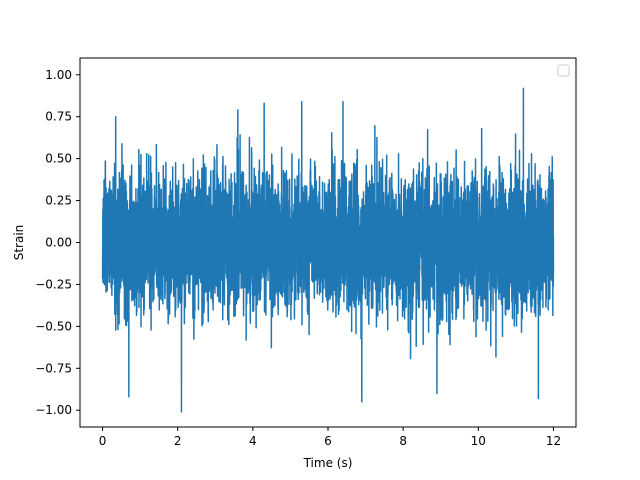 Image resolution: width=640 pixels, height=480 pixels. I want to click on y-tick-label: −1.00, so click(53, 410).